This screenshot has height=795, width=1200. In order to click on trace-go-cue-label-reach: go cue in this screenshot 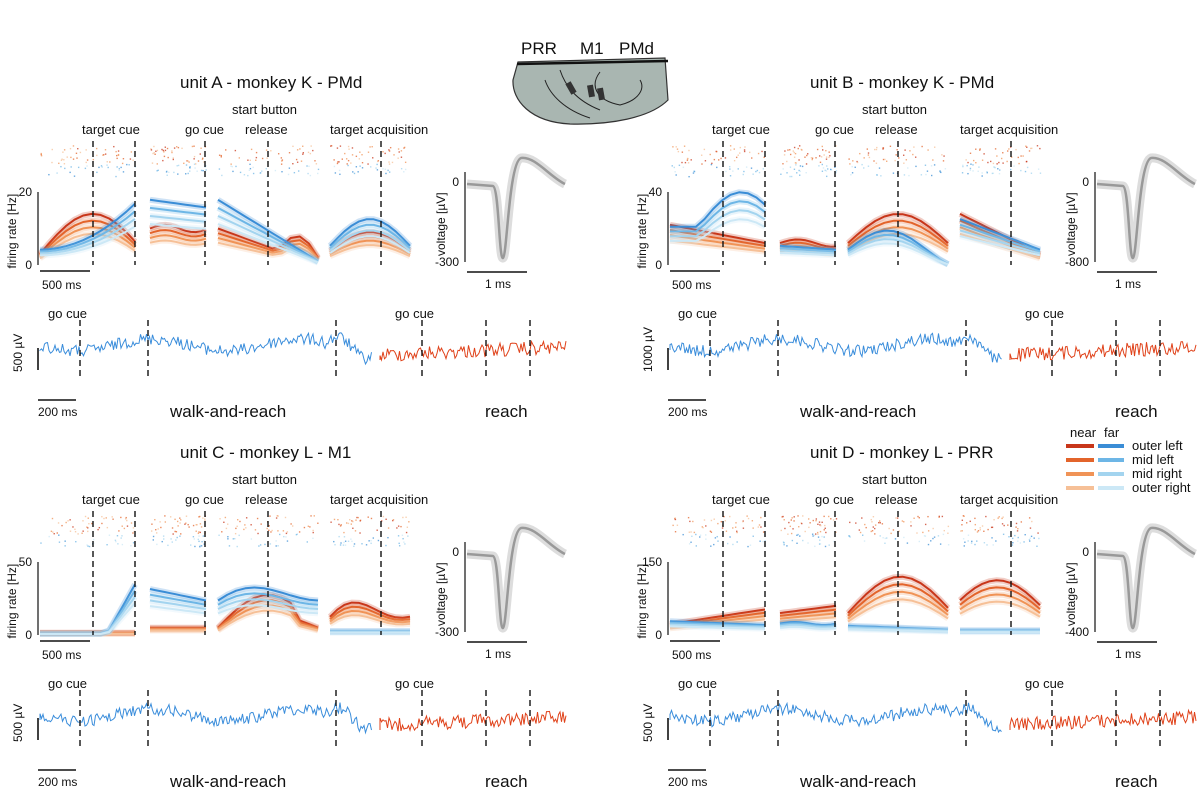, I will do `click(1044, 313)`.